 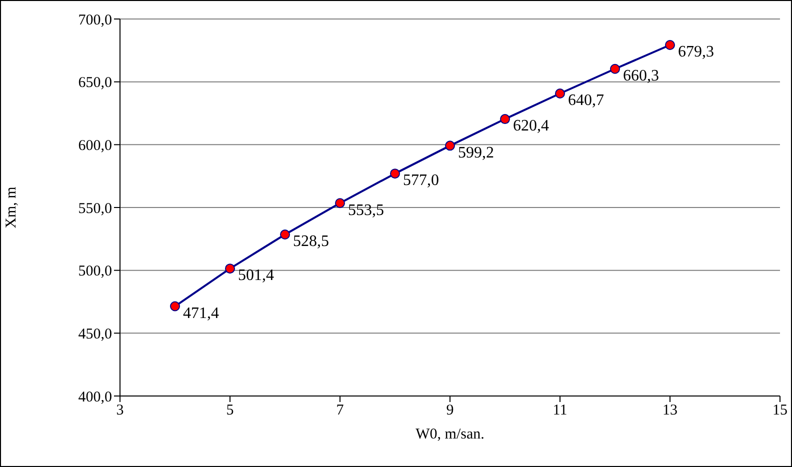 I want to click on y-tick-label: 400,0, so click(x=95, y=397).